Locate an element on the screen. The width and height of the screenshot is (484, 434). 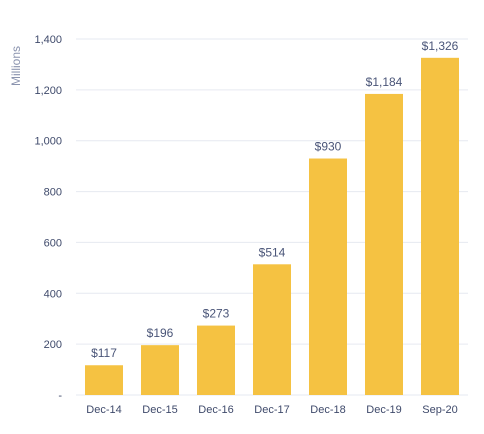
data-label: $930 is located at coordinates (328, 147).